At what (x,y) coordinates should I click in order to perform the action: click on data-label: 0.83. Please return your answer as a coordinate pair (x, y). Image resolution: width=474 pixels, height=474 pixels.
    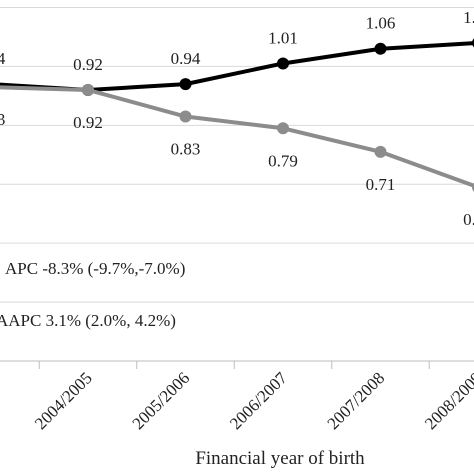
    Looking at the image, I should click on (186, 148).